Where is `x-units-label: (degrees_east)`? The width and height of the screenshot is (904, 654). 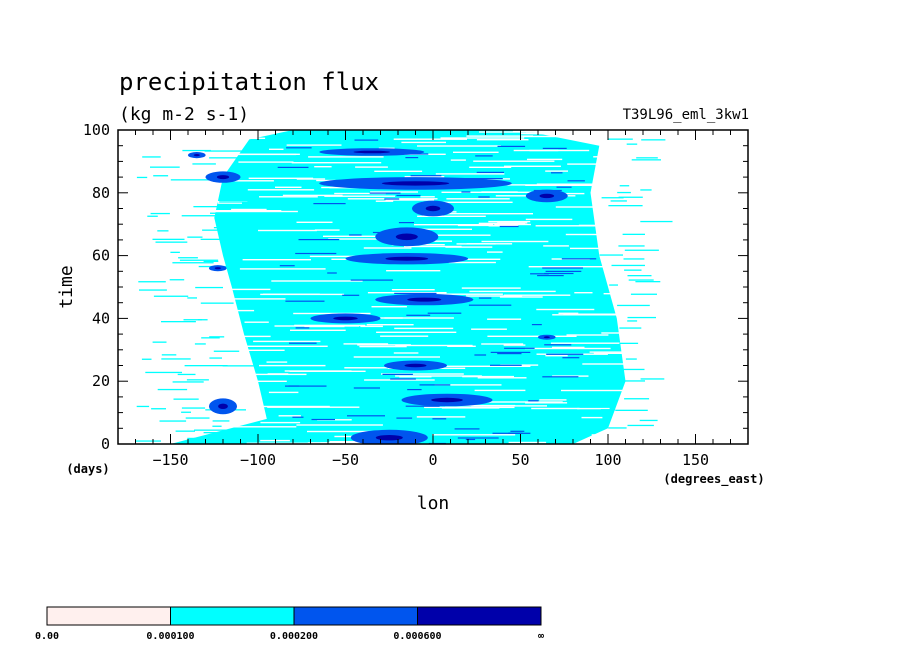
x-units-label: (degrees_east) is located at coordinates (713, 479).